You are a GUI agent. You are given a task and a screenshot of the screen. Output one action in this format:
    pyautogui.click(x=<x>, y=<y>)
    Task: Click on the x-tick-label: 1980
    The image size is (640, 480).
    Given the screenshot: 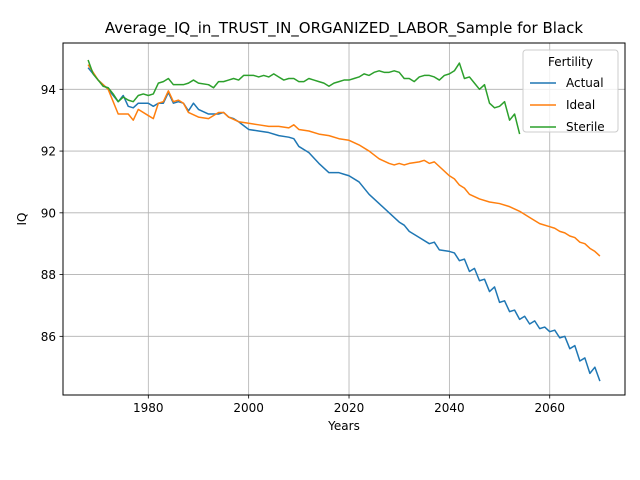 What is the action you would take?
    pyautogui.click(x=148, y=408)
    